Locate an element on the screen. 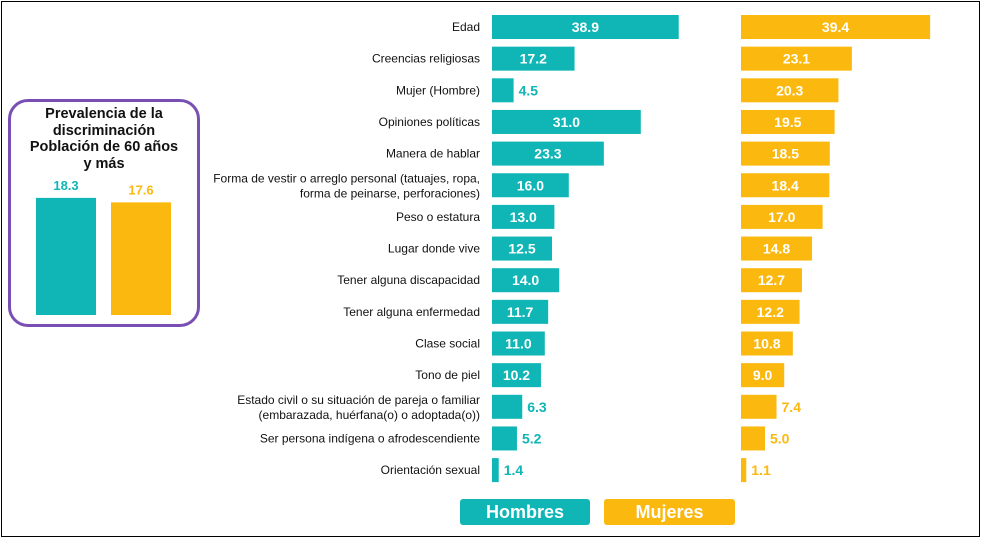 The image size is (983, 540). legend-hombres: Hombres is located at coordinates (525, 512).